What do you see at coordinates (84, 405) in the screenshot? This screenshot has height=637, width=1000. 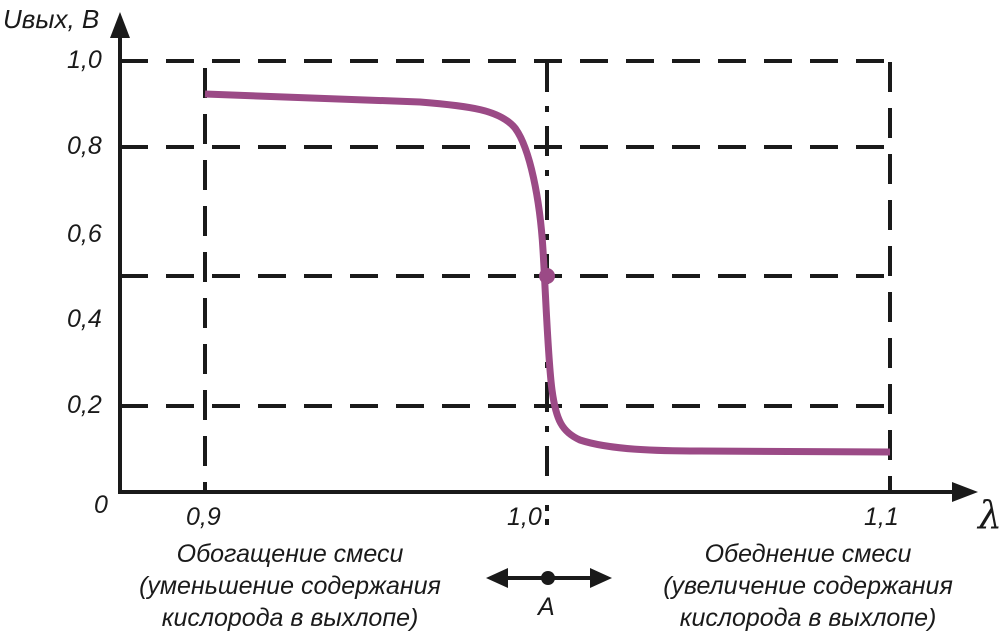 I see `y-tick-label: 0,2` at bounding box center [84, 405].